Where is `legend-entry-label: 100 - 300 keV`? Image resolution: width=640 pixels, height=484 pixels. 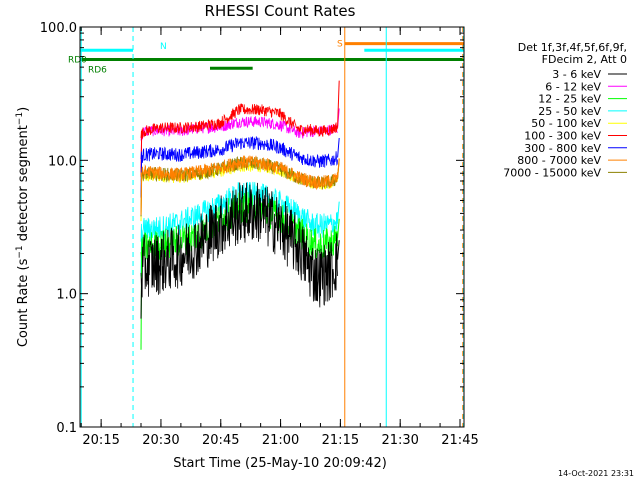 legend-entry-label: 100 - 300 keV is located at coordinates (562, 136).